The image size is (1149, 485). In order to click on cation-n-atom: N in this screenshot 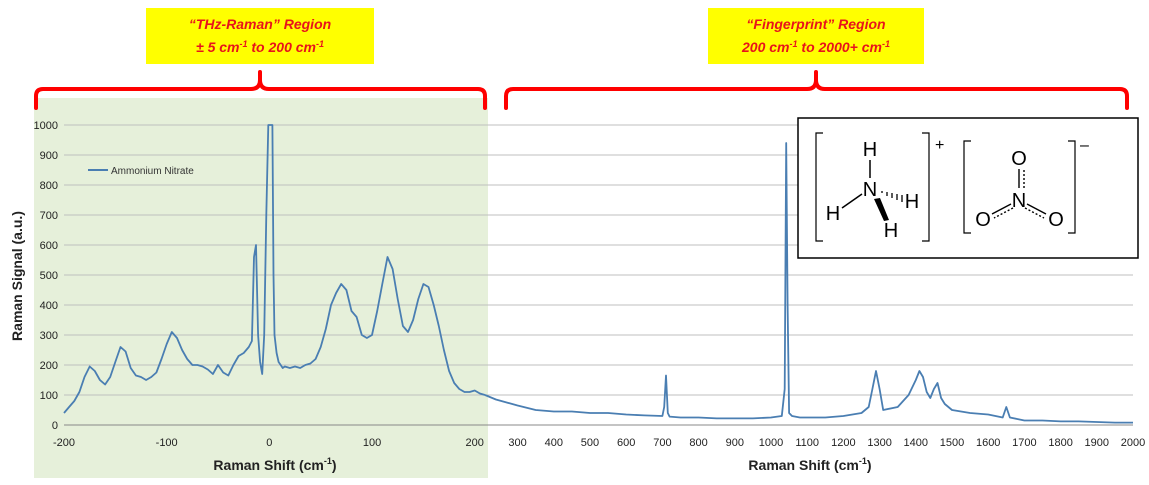, I will do `click(870, 190)`.